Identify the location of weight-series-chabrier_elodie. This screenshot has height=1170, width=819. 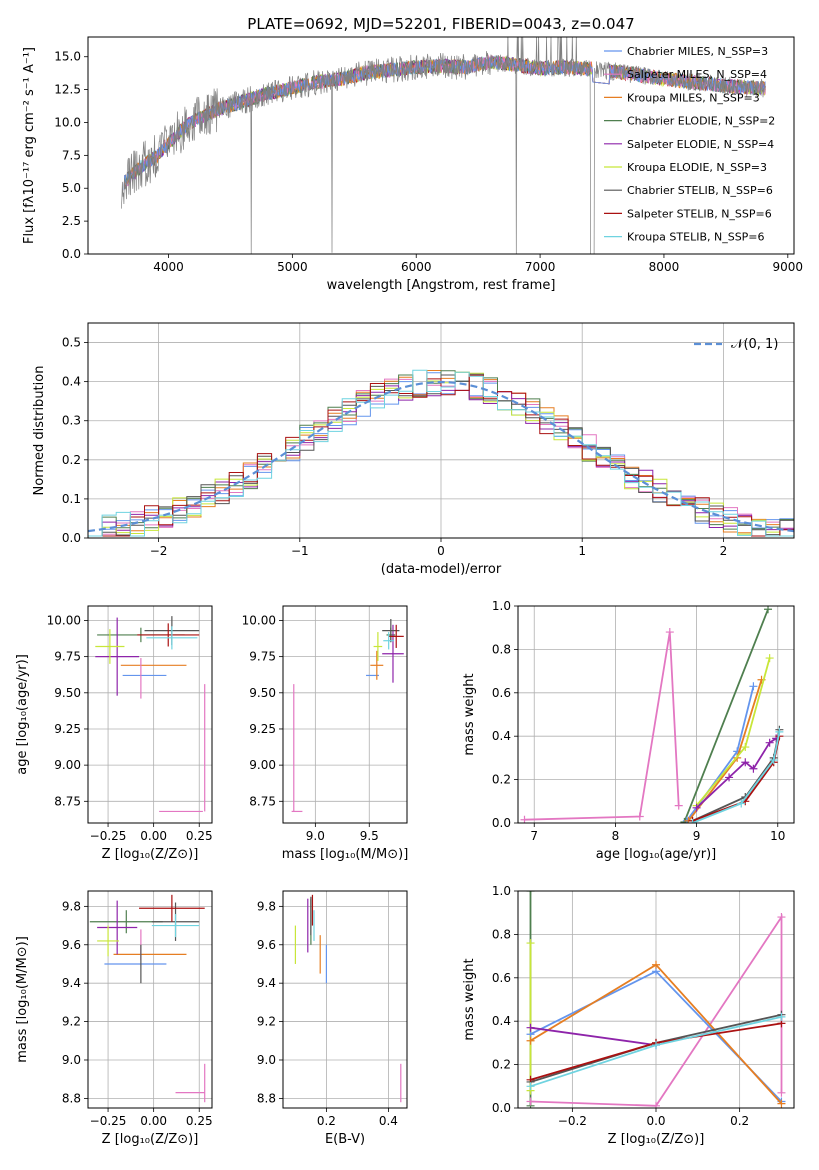
(726, 714).